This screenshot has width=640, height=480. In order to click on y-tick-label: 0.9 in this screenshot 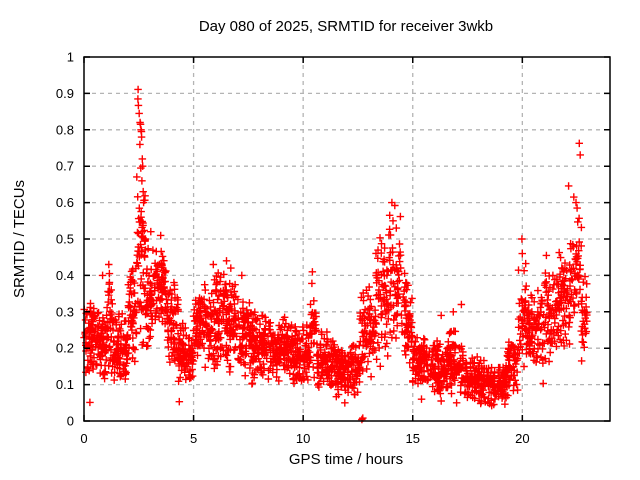, I will do `click(65, 93)`.